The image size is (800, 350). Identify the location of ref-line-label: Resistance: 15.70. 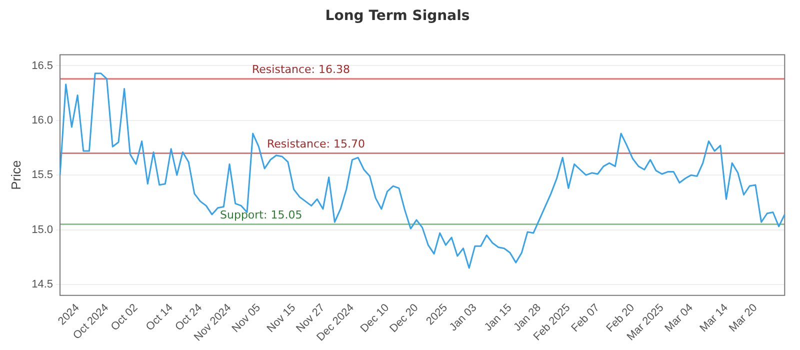
(316, 144).